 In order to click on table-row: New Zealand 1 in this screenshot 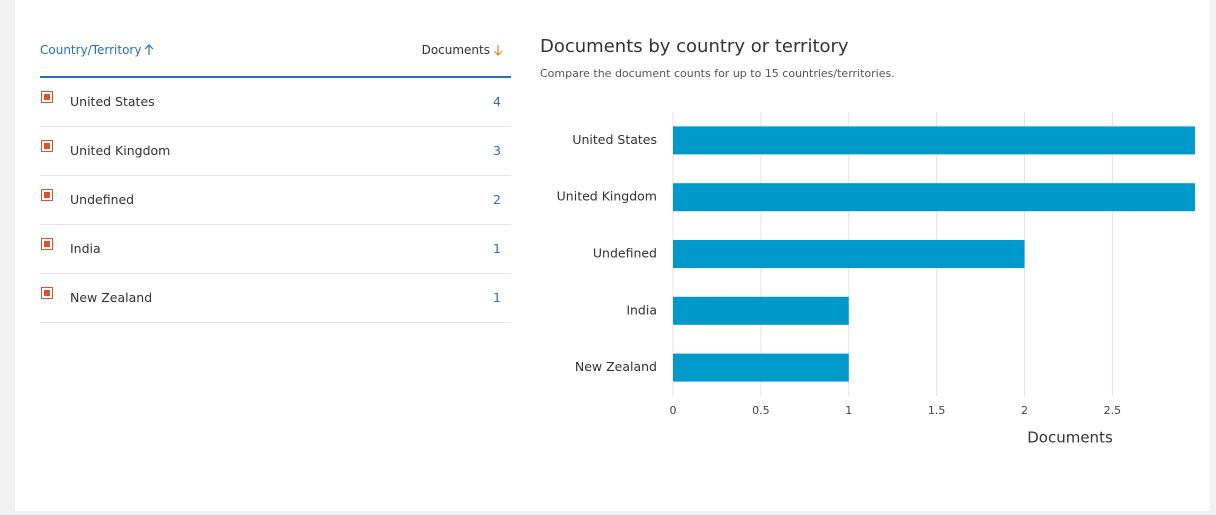, I will do `click(275, 298)`.